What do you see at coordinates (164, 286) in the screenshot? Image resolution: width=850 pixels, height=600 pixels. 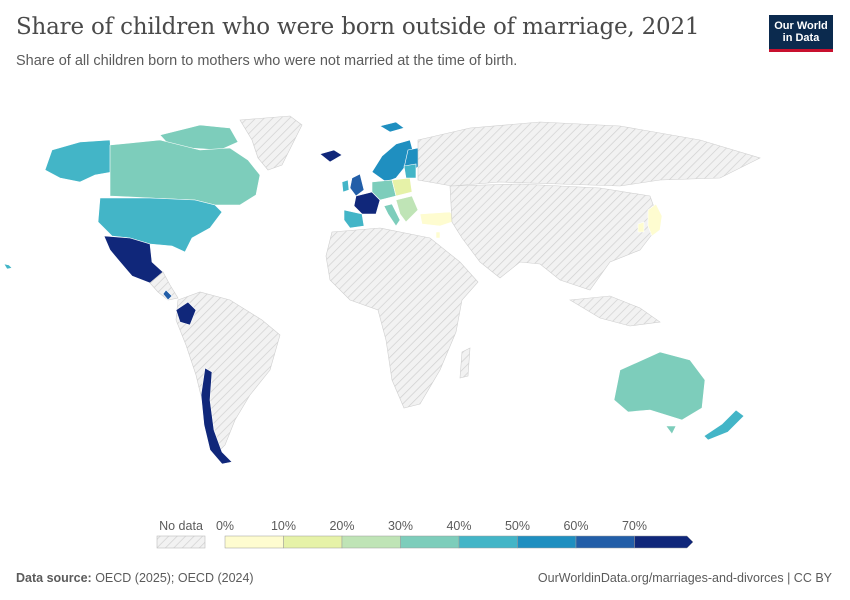 I see `central-america-region` at bounding box center [164, 286].